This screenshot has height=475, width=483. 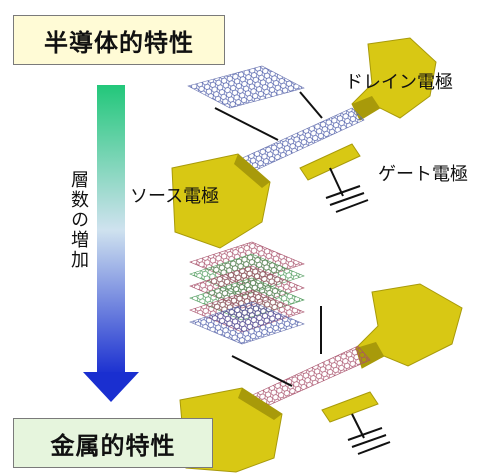 What do you see at coordinates (330, 162) in the screenshot?
I see `gate-electrode-top` at bounding box center [330, 162].